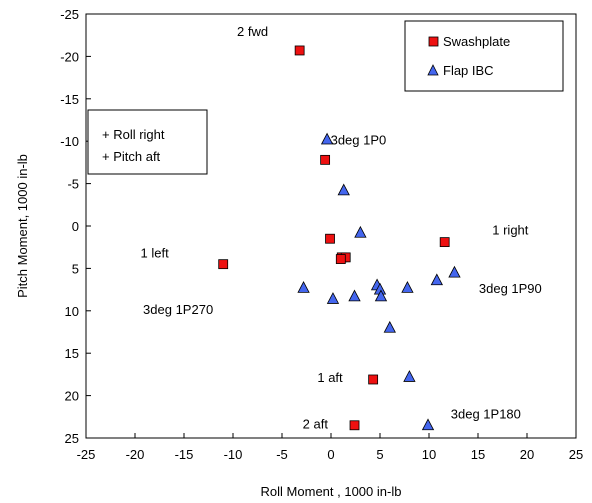 The width and height of the screenshot is (592, 503). What do you see at coordinates (72, 353) in the screenshot?
I see `y-tick-label: 15` at bounding box center [72, 353].